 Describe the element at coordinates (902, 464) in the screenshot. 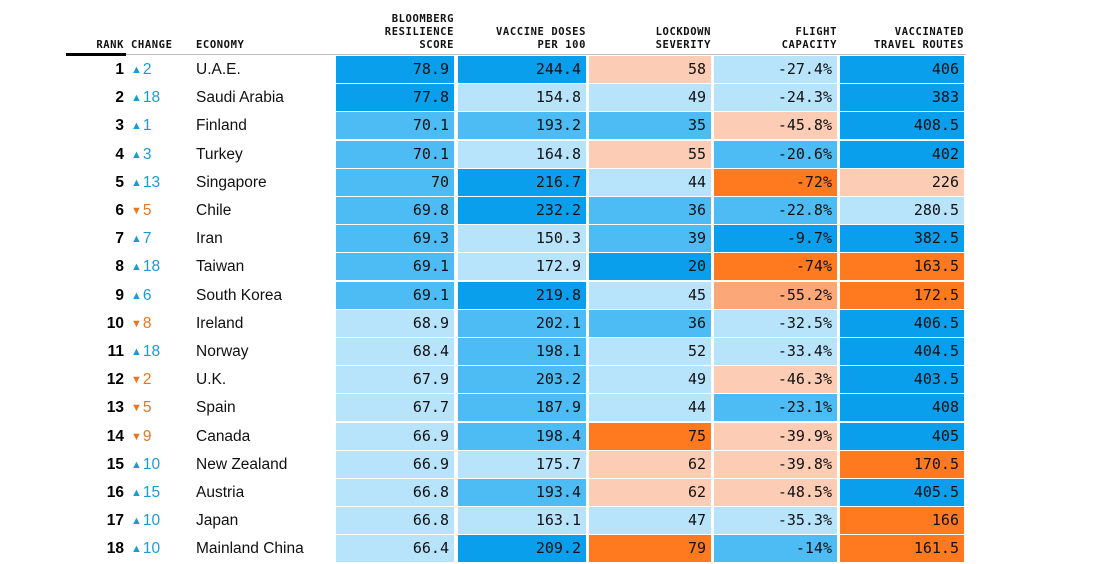

I see `vaccinated-travel-routes-cell: 170.5` at that location.